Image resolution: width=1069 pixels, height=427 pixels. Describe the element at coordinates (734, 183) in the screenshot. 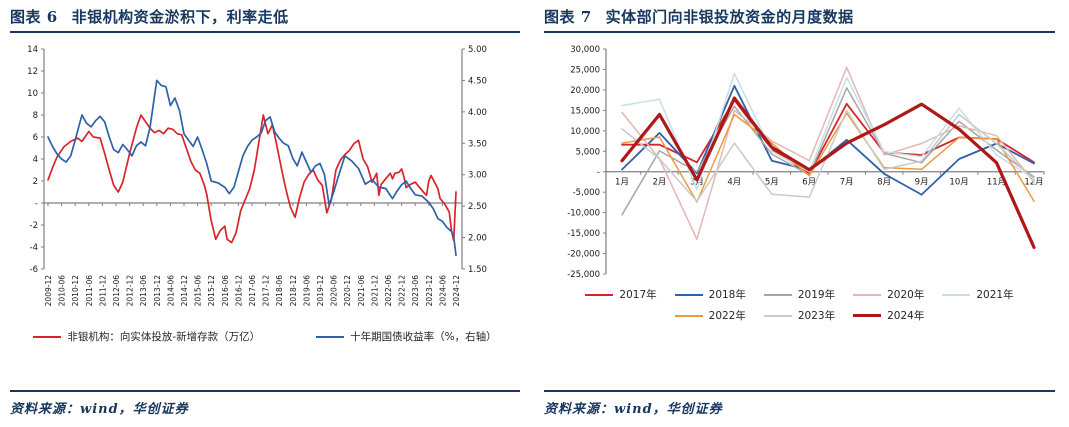

I see `svg-text: 4月` at that location.